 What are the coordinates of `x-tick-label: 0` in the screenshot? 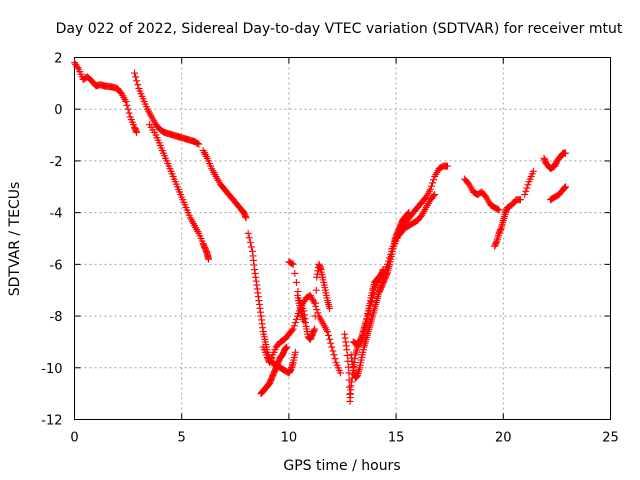 It's located at (74, 438).